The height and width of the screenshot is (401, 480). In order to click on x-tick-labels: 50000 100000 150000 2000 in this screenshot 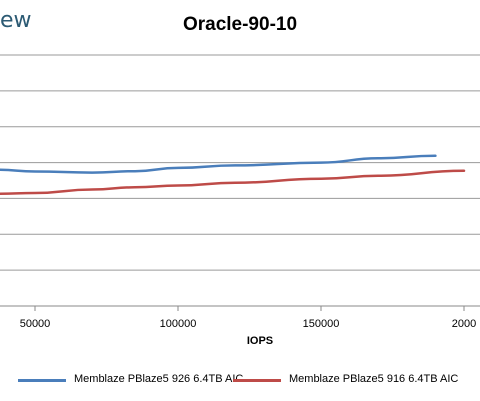, I will do `click(248, 318)`.